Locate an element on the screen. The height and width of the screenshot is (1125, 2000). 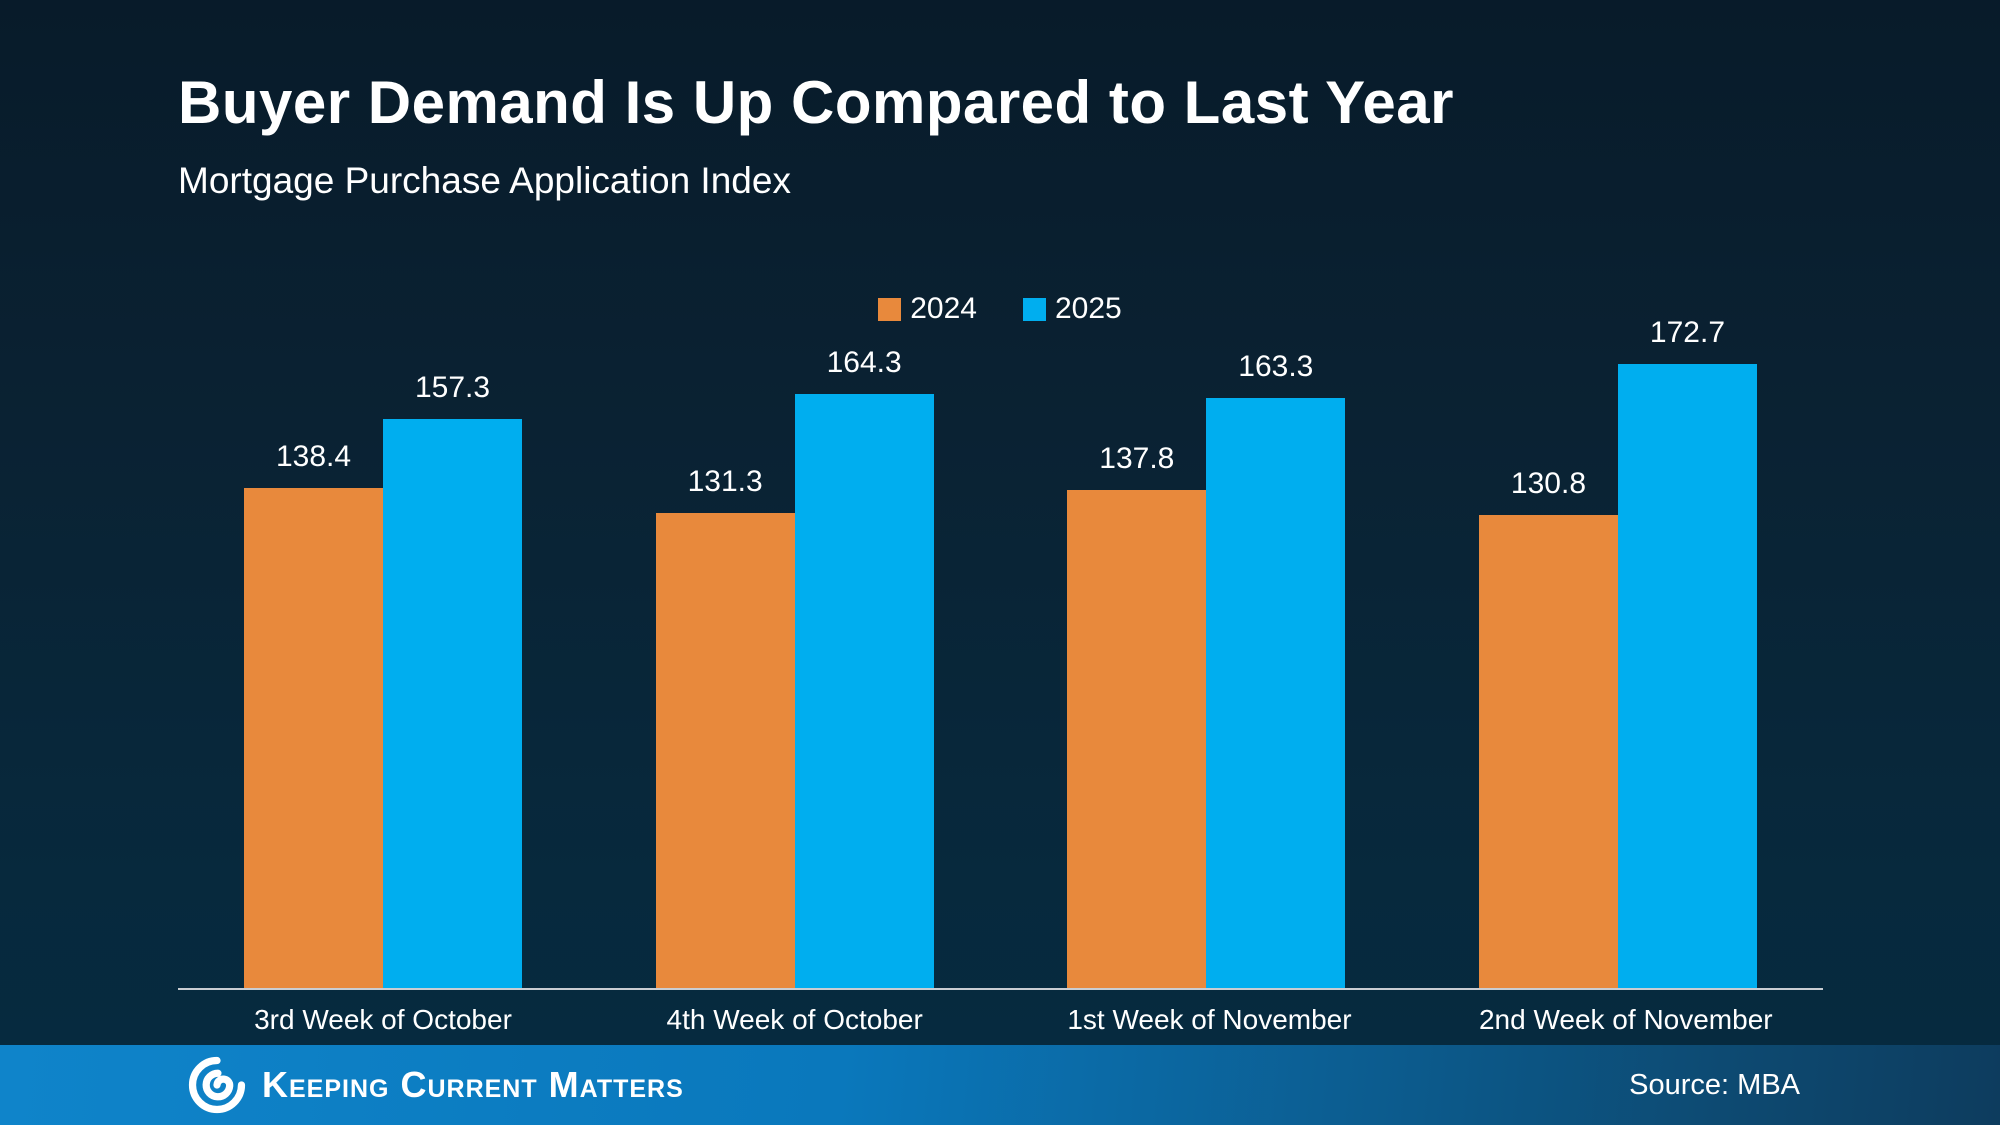
page-subtitle: Mortgage Purchase Application Index is located at coordinates (484, 180).